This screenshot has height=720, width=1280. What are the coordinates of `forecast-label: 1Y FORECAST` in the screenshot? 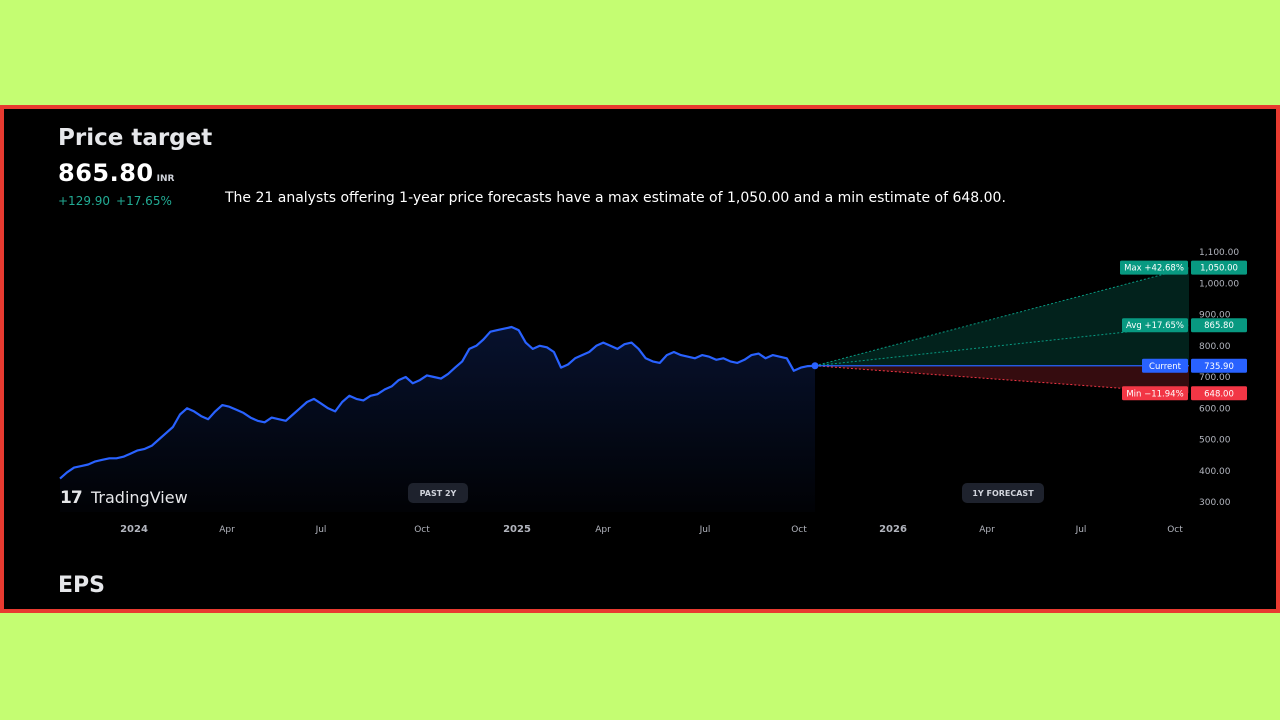 It's located at (1003, 493).